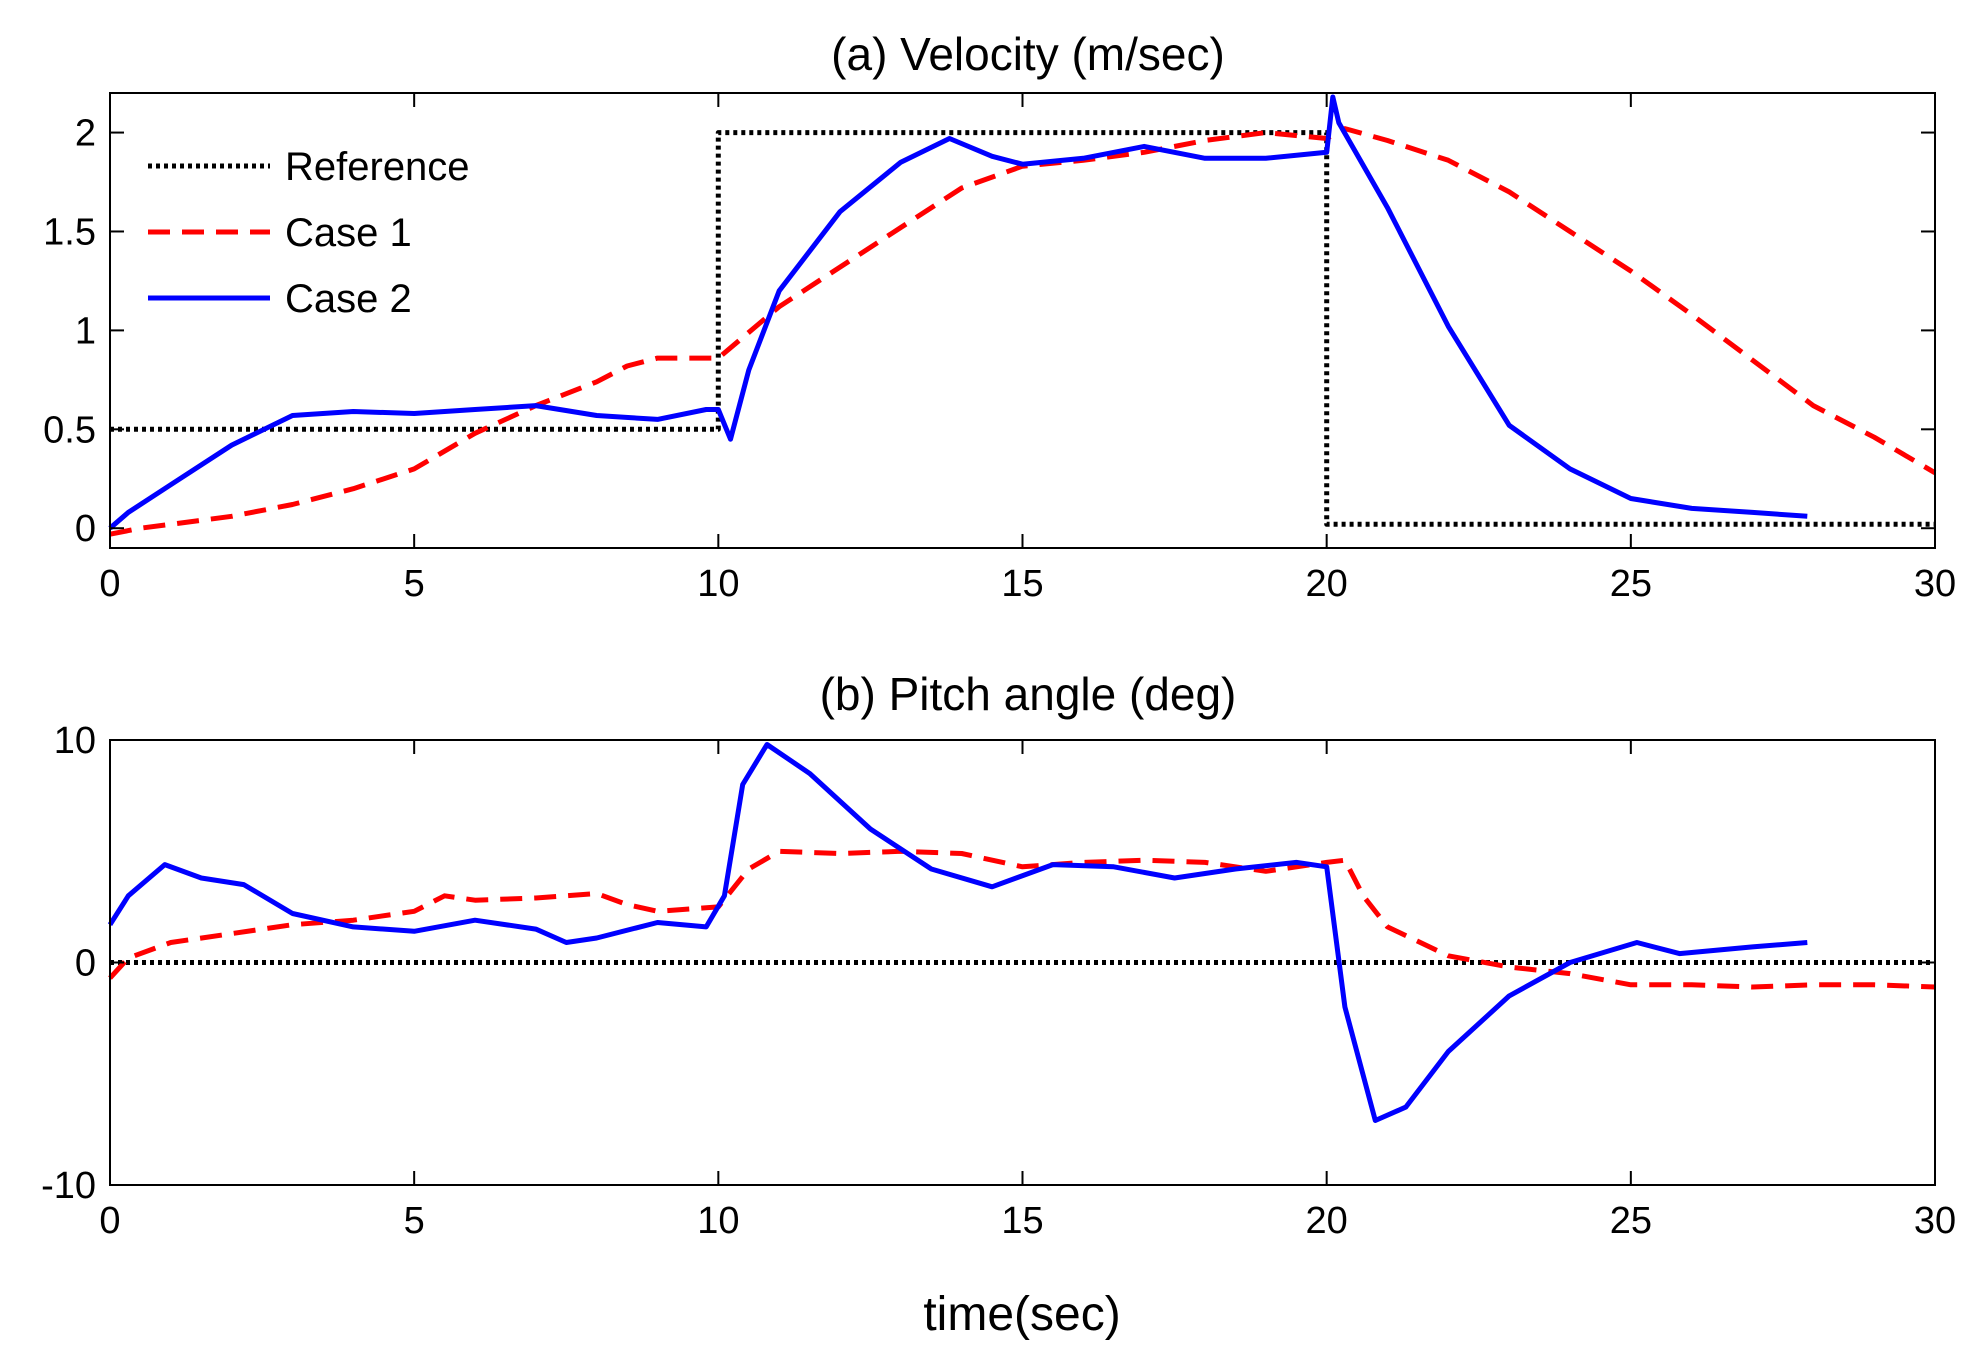 This screenshot has width=1973, height=1360. Describe the element at coordinates (348, 233) in the screenshot. I see `legend-case-1-label: Case 1` at that location.